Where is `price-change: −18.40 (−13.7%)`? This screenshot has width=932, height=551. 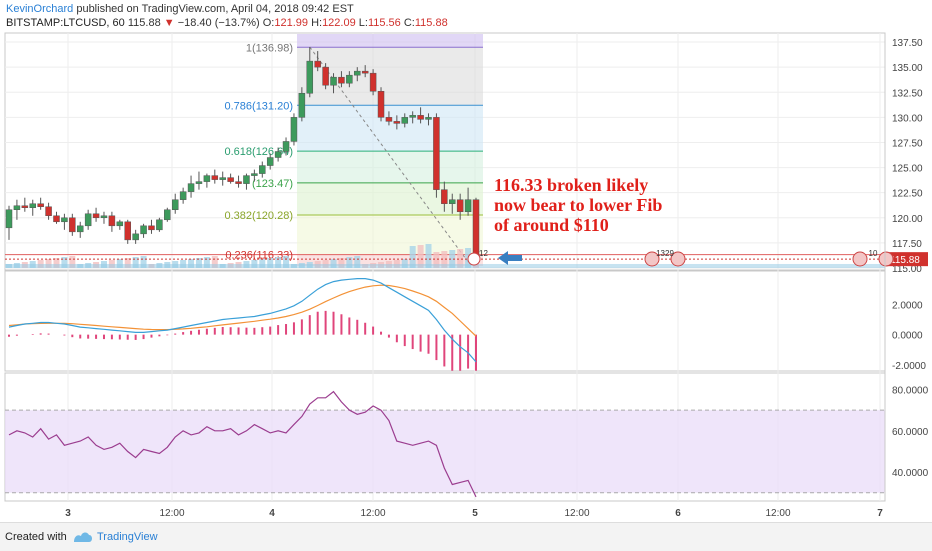 price-change: −18.40 (−13.7%) is located at coordinates (218, 23).